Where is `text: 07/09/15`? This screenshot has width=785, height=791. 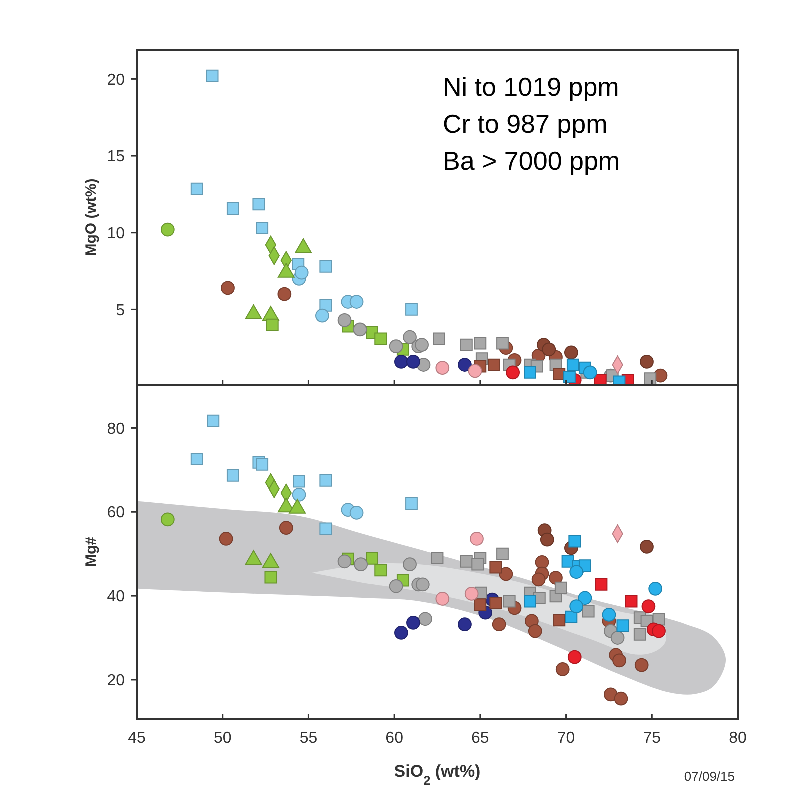 text: 07/09/15 is located at coordinates (709, 776).